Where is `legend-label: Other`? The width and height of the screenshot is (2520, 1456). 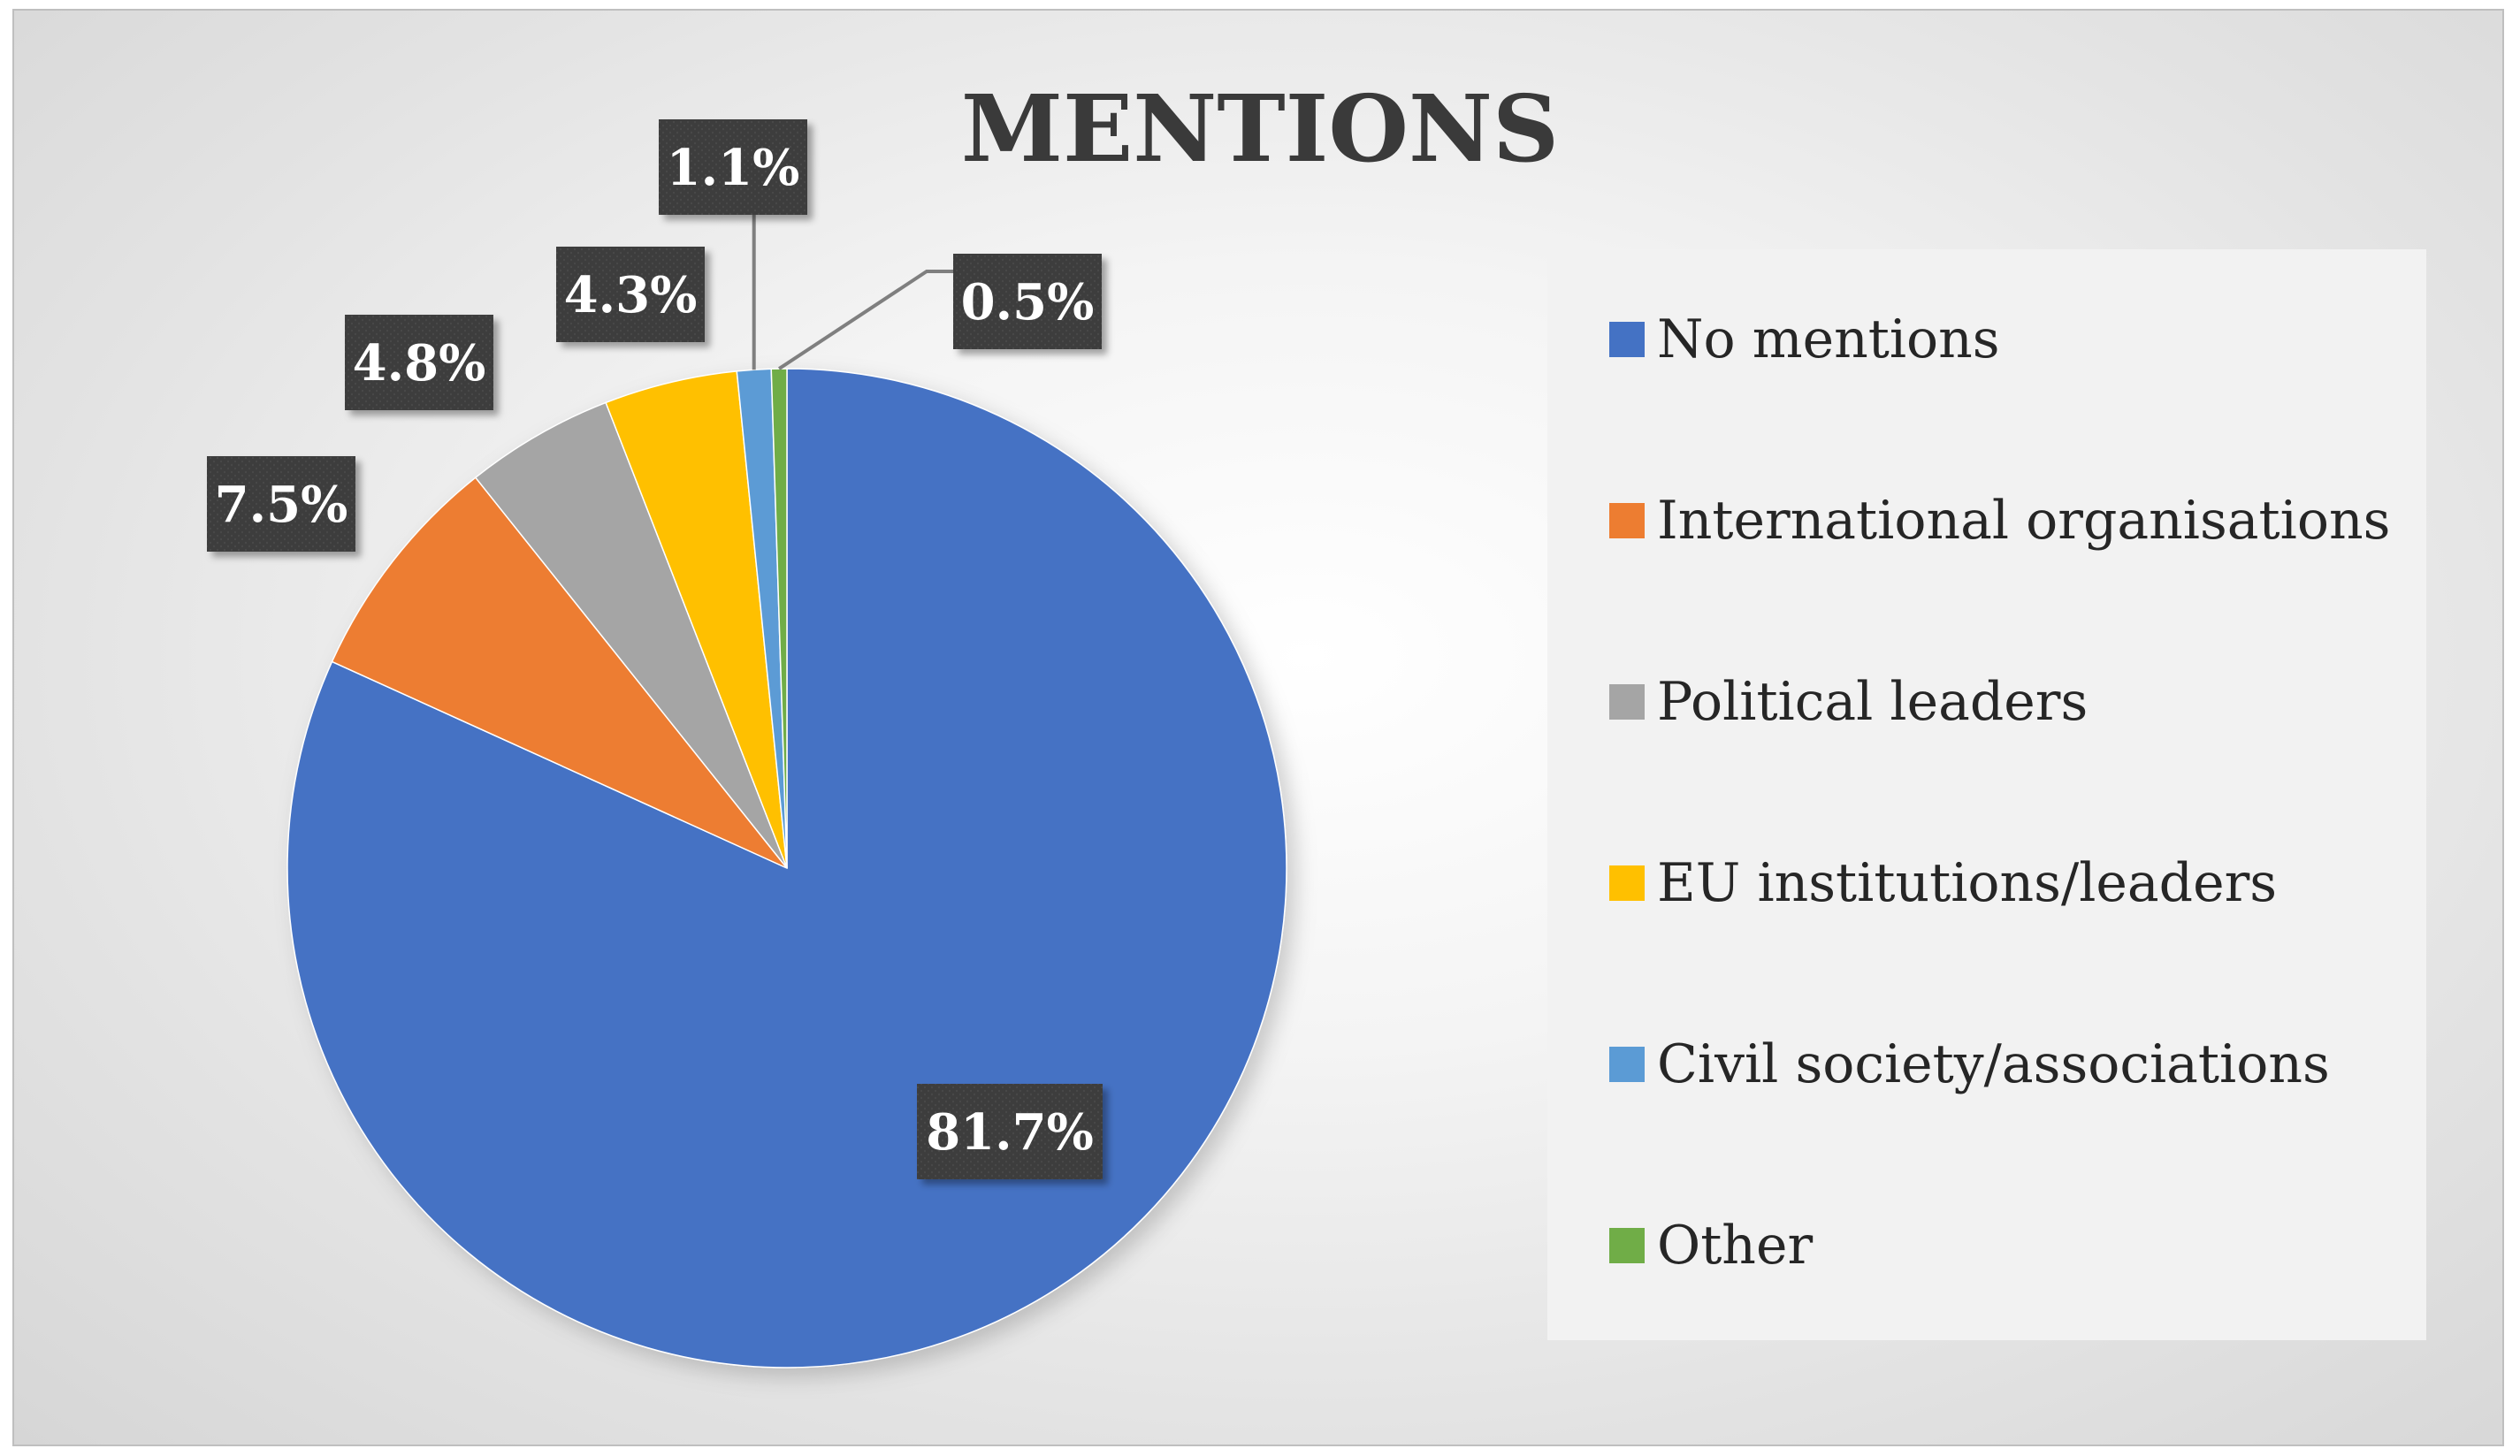 legend-label: Other is located at coordinates (1735, 1246).